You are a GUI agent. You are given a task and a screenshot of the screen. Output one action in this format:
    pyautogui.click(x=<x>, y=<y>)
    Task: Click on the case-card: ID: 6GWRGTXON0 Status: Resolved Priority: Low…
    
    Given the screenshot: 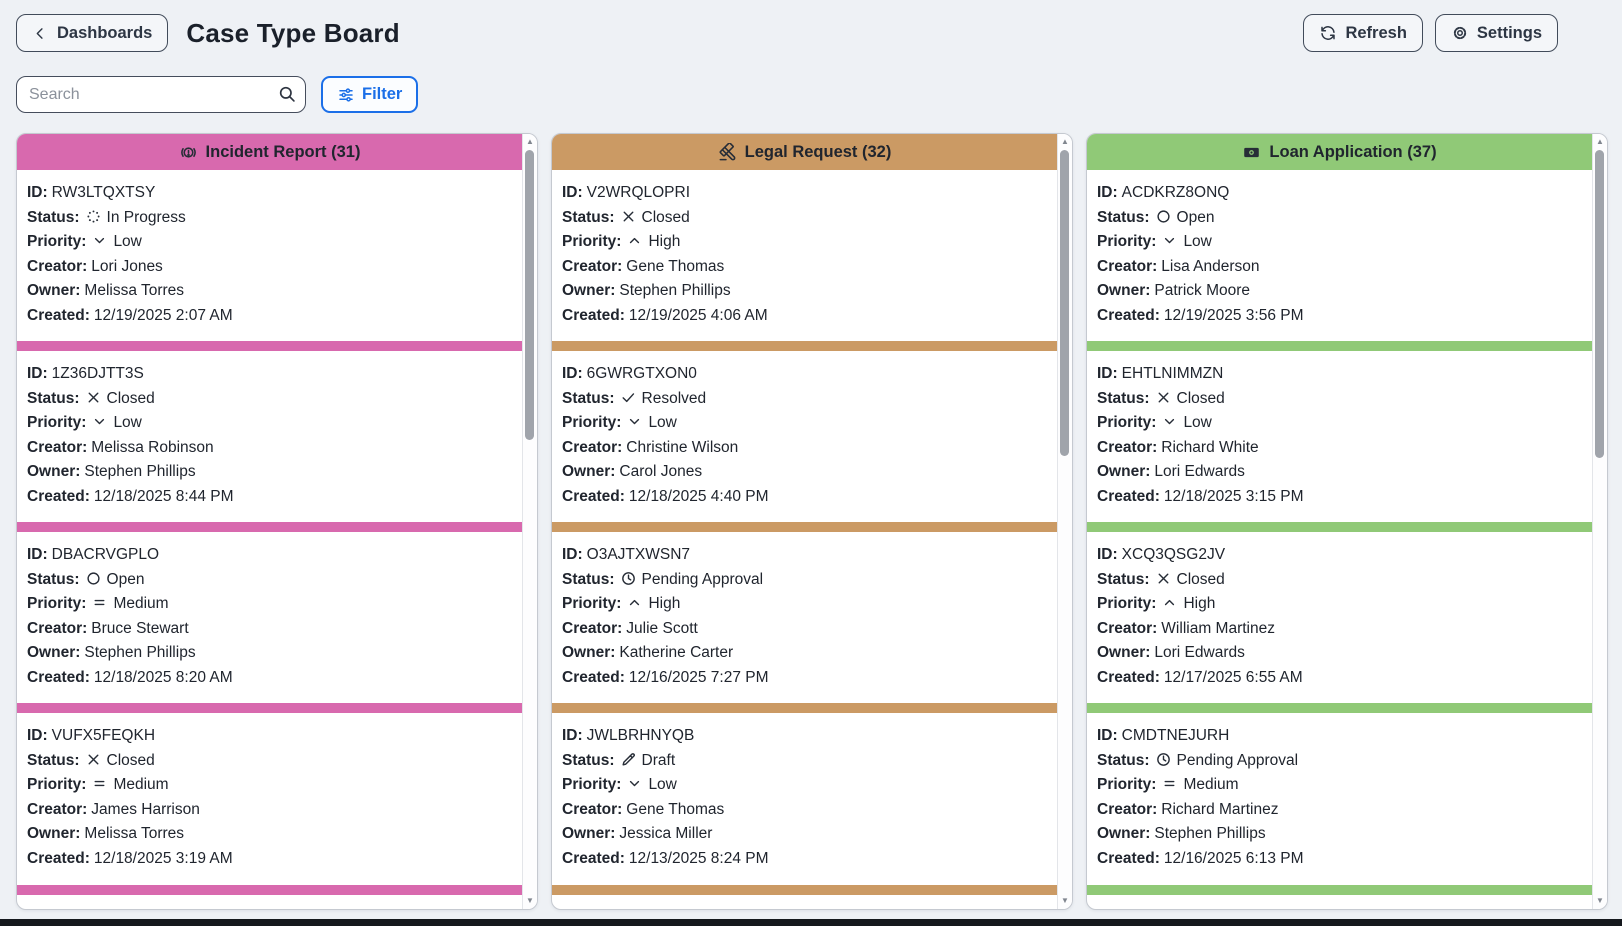 What is the action you would take?
    pyautogui.click(x=804, y=436)
    